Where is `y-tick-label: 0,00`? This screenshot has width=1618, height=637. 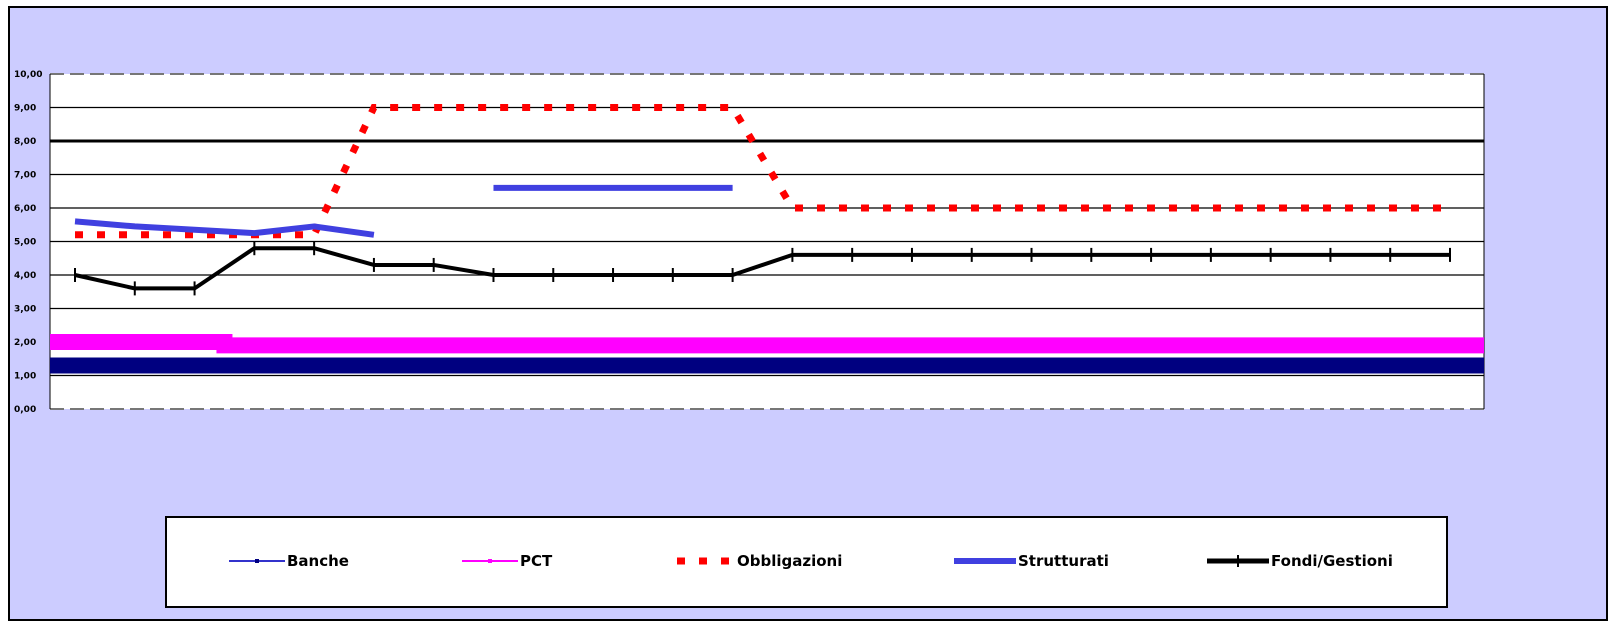 y-tick-label: 0,00 is located at coordinates (25, 410).